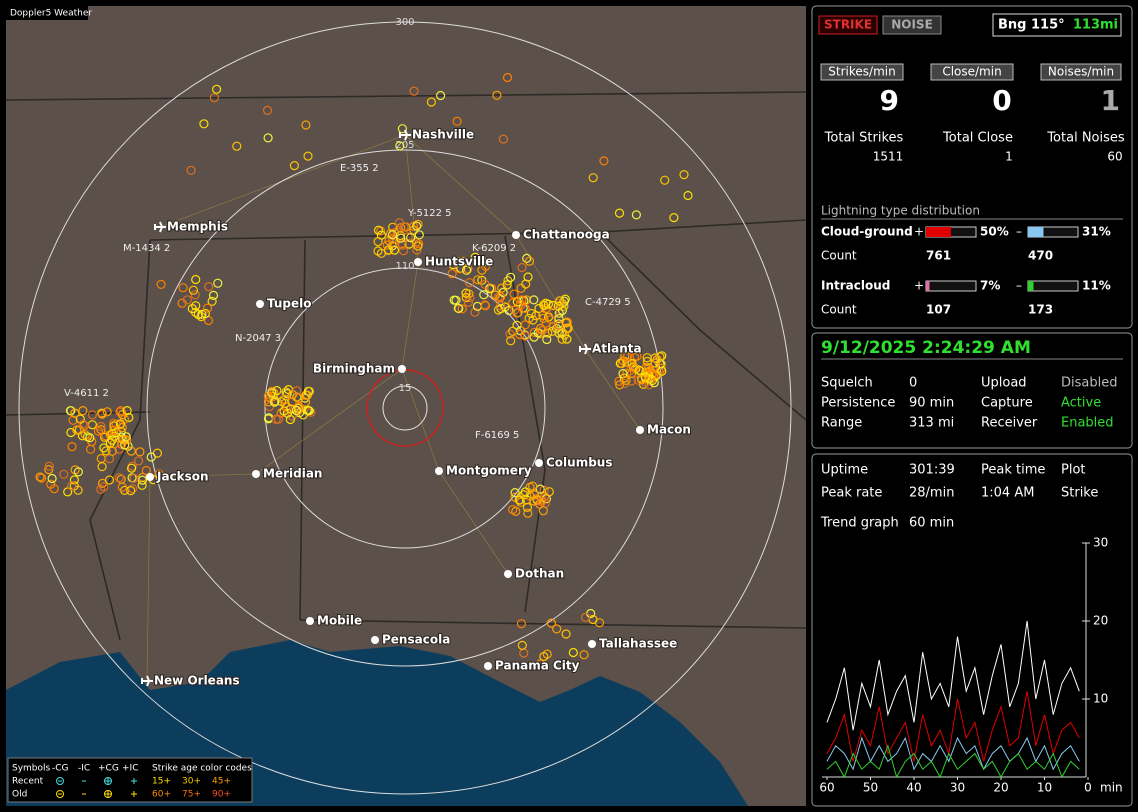 Image resolution: width=1138 pixels, height=812 pixels. Describe the element at coordinates (289, 304) in the screenshot. I see `city-label: Tupelo` at that location.